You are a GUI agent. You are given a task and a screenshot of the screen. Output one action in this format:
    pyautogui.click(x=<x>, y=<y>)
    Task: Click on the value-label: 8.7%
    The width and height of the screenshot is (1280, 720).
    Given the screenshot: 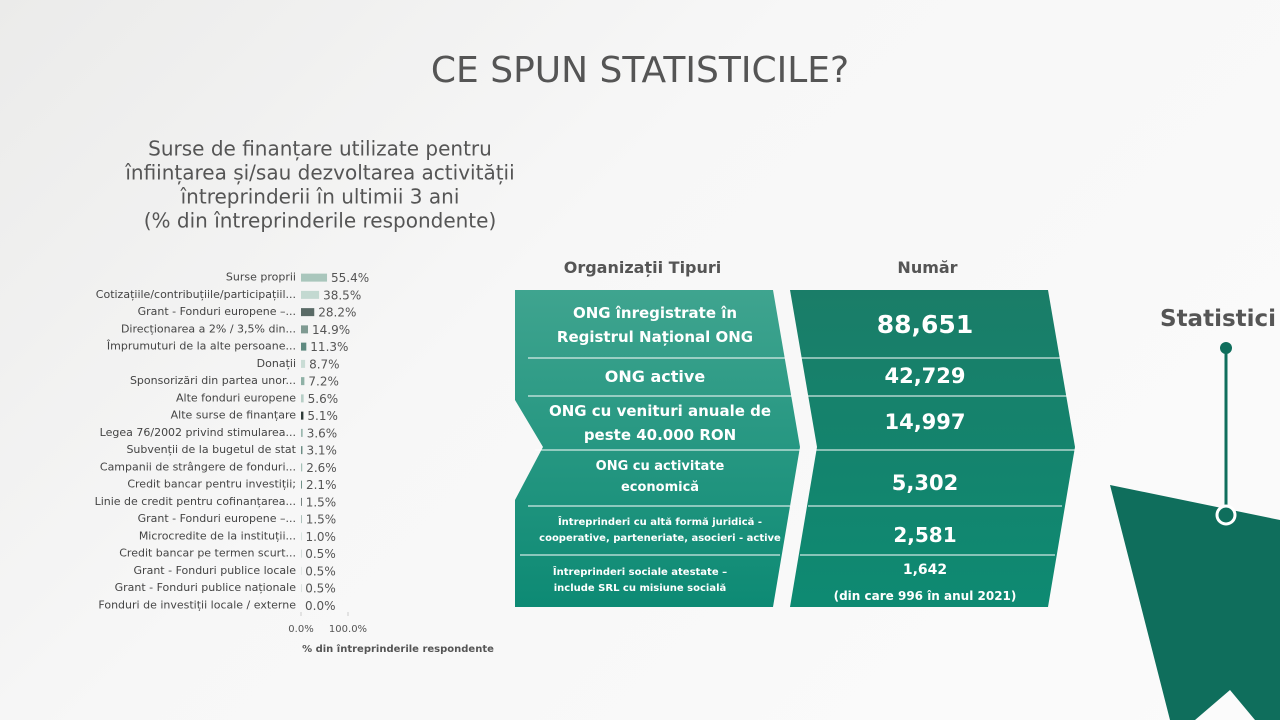 What is the action you would take?
    pyautogui.click(x=324, y=364)
    